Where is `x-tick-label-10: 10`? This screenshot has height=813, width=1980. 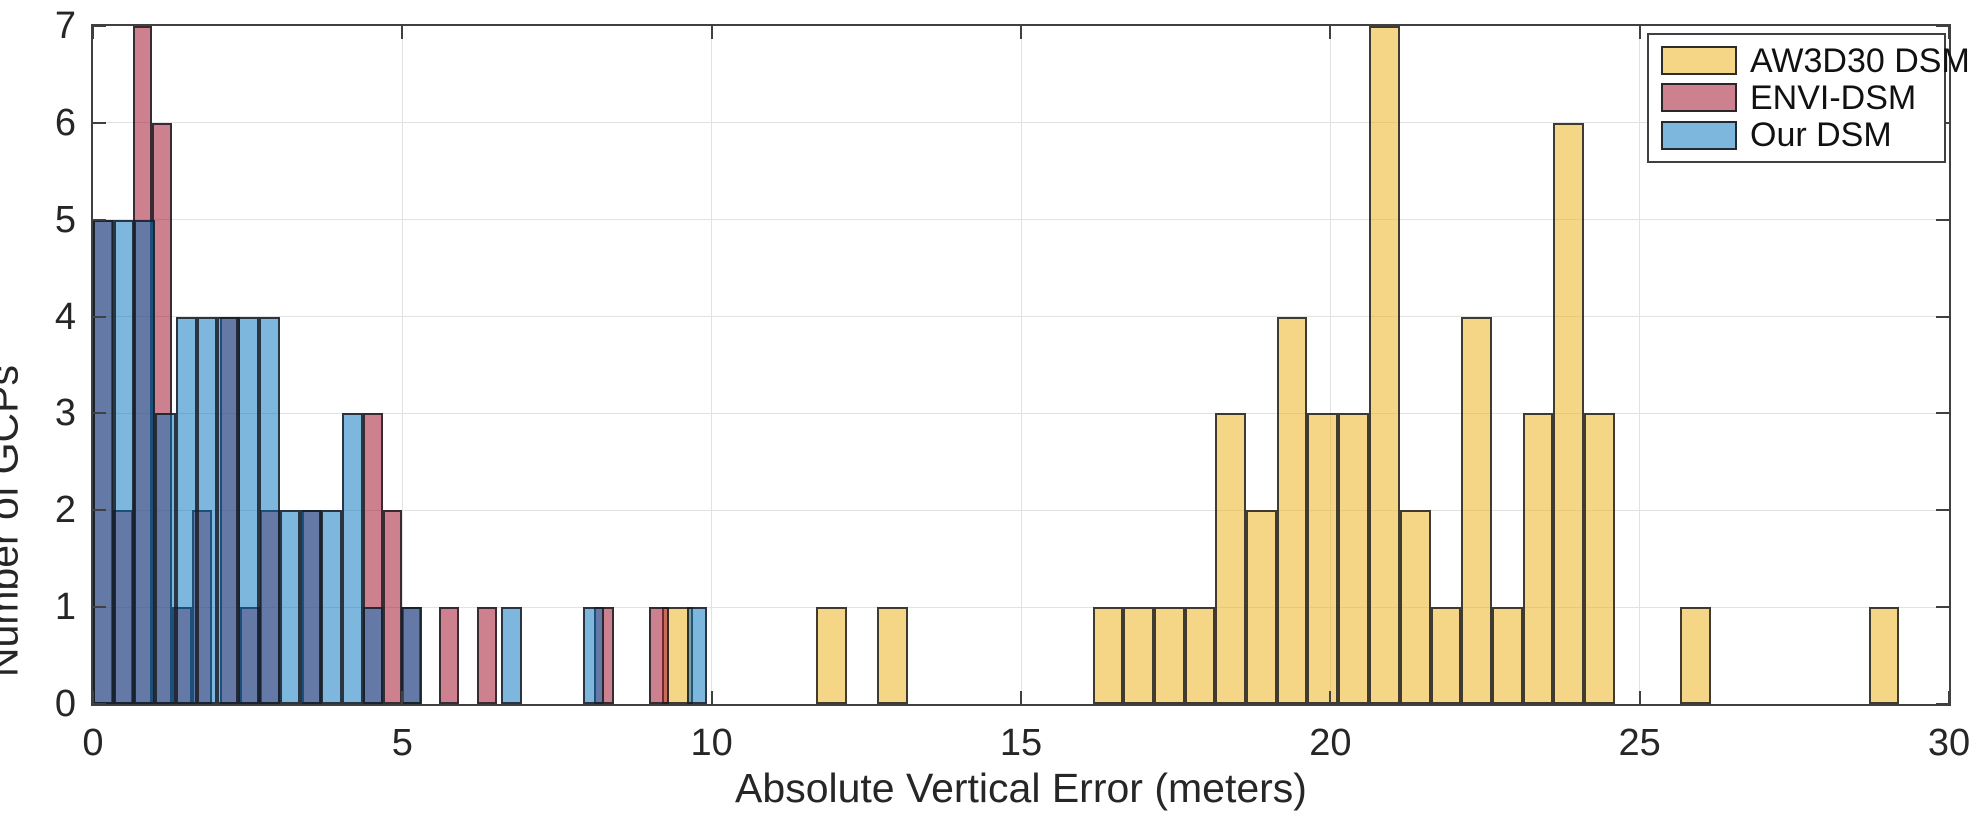 x-tick-label-10: 10 is located at coordinates (711, 743).